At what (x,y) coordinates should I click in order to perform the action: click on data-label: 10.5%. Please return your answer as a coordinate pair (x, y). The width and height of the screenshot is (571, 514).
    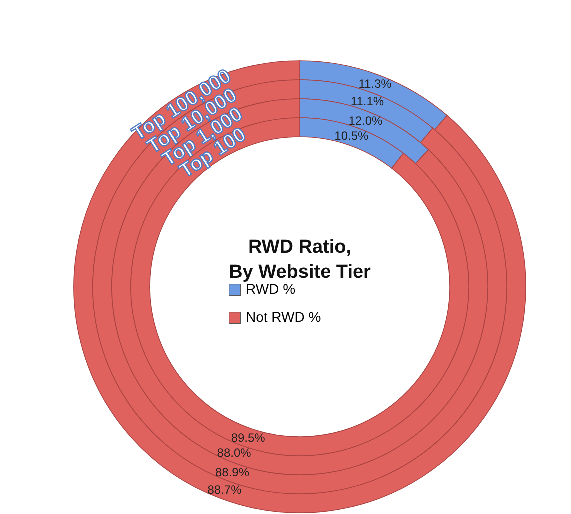
    Looking at the image, I should click on (352, 136).